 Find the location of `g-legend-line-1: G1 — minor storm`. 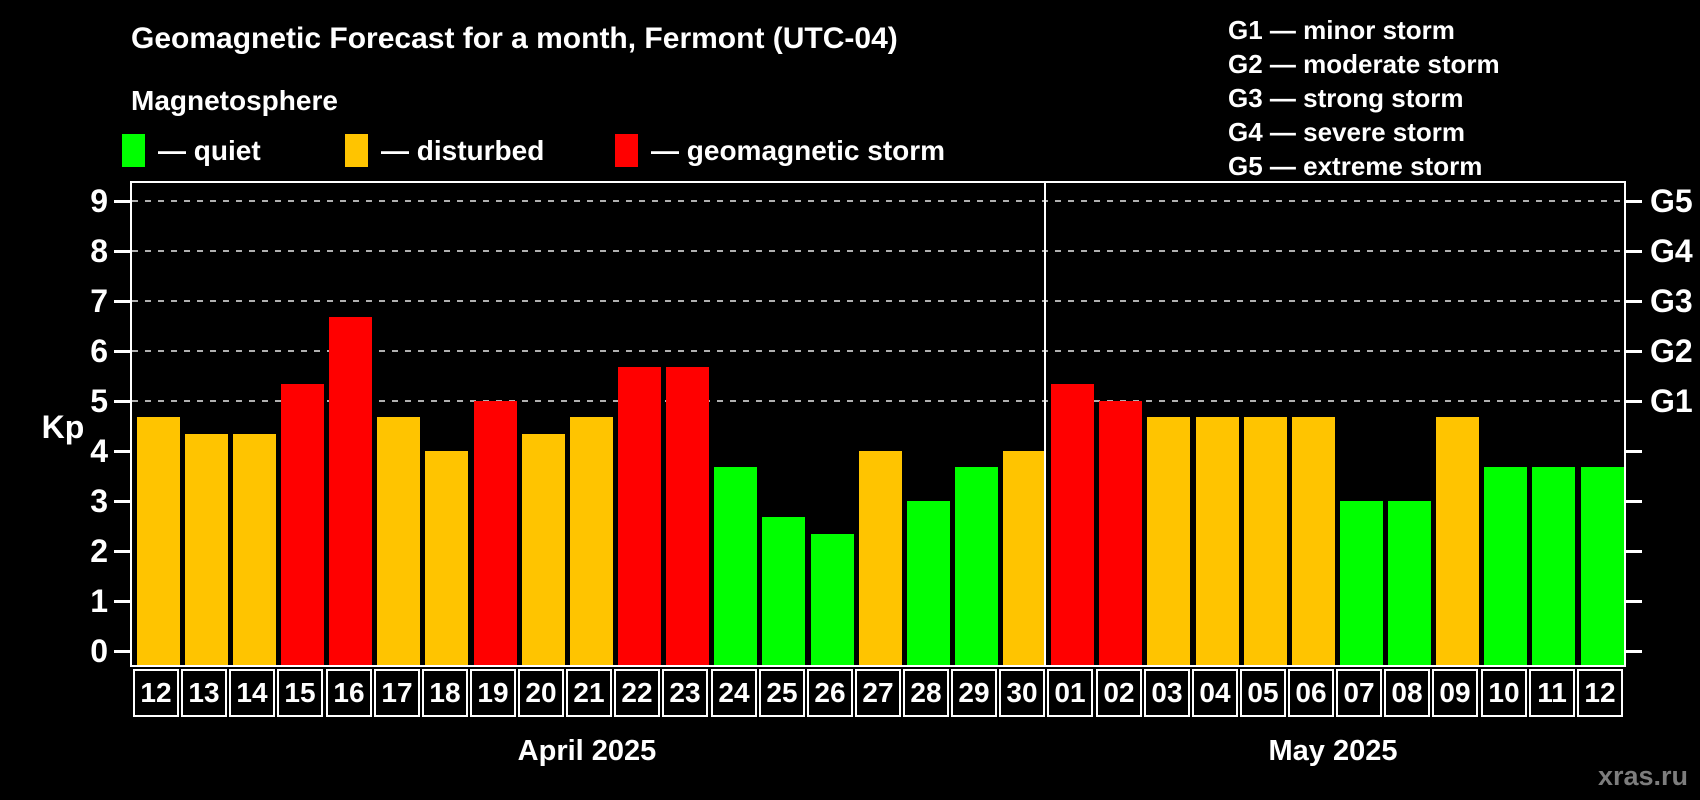

g-legend-line-1: G1 — minor storm is located at coordinates (1341, 30).